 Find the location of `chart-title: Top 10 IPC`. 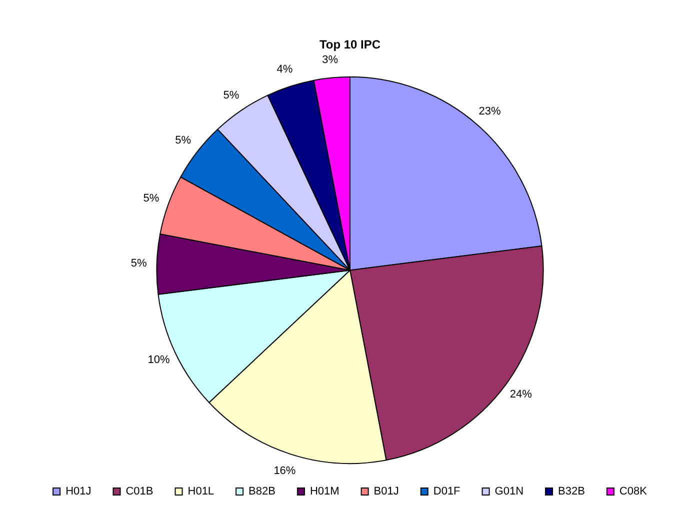

chart-title: Top 10 IPC is located at coordinates (350, 45).